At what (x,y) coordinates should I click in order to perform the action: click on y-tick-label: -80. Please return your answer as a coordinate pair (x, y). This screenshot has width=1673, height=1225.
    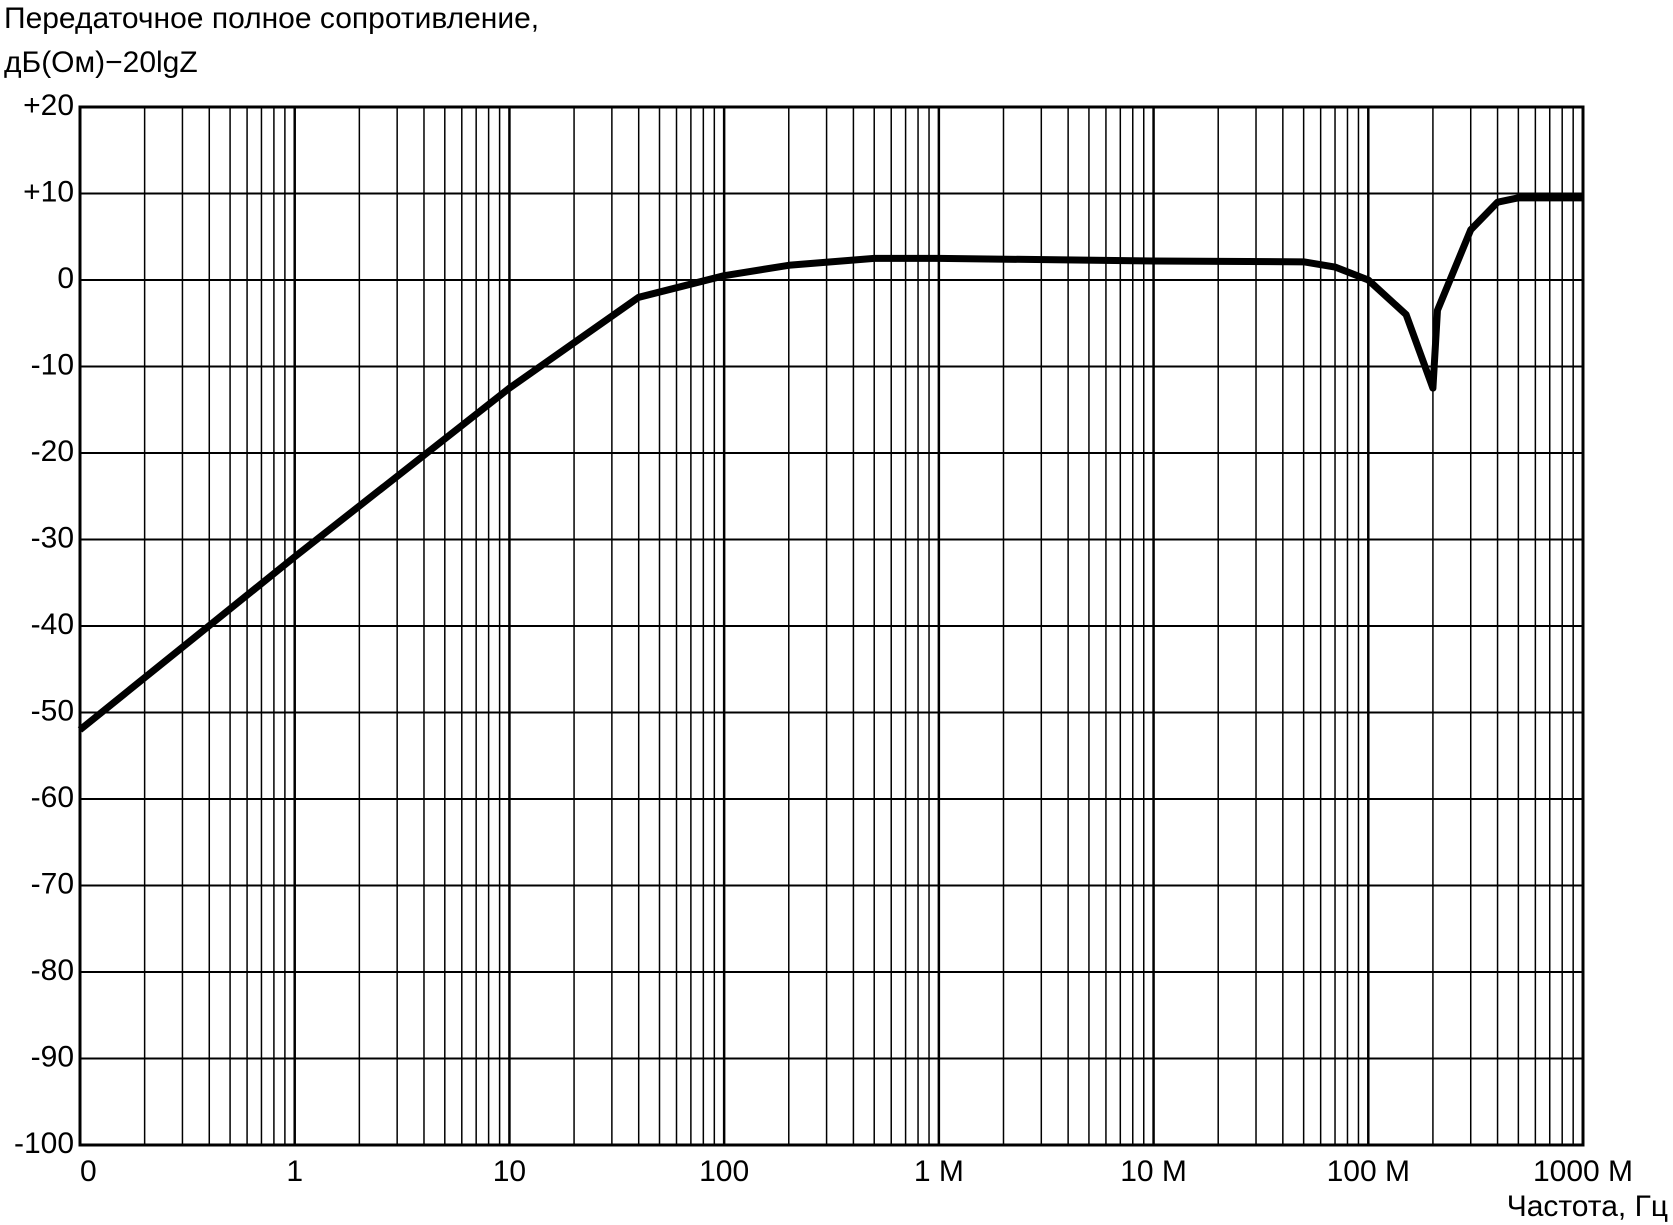
    Looking at the image, I should click on (52, 970).